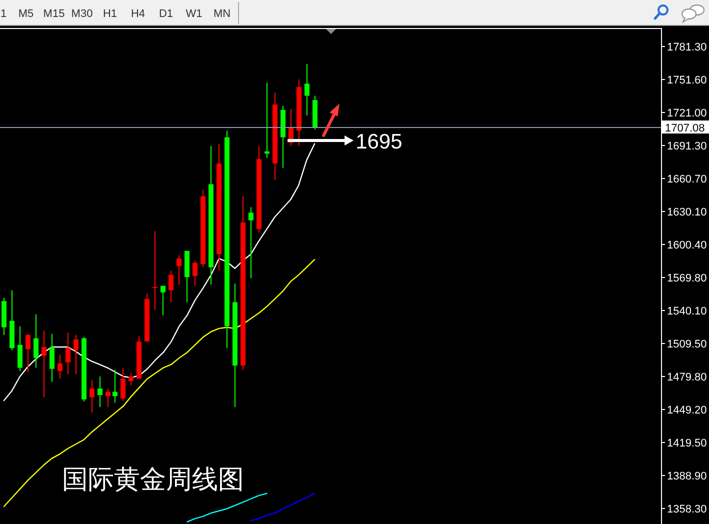 This screenshot has width=709, height=524. I want to click on text: 国际黄金周线图, so click(153, 480).